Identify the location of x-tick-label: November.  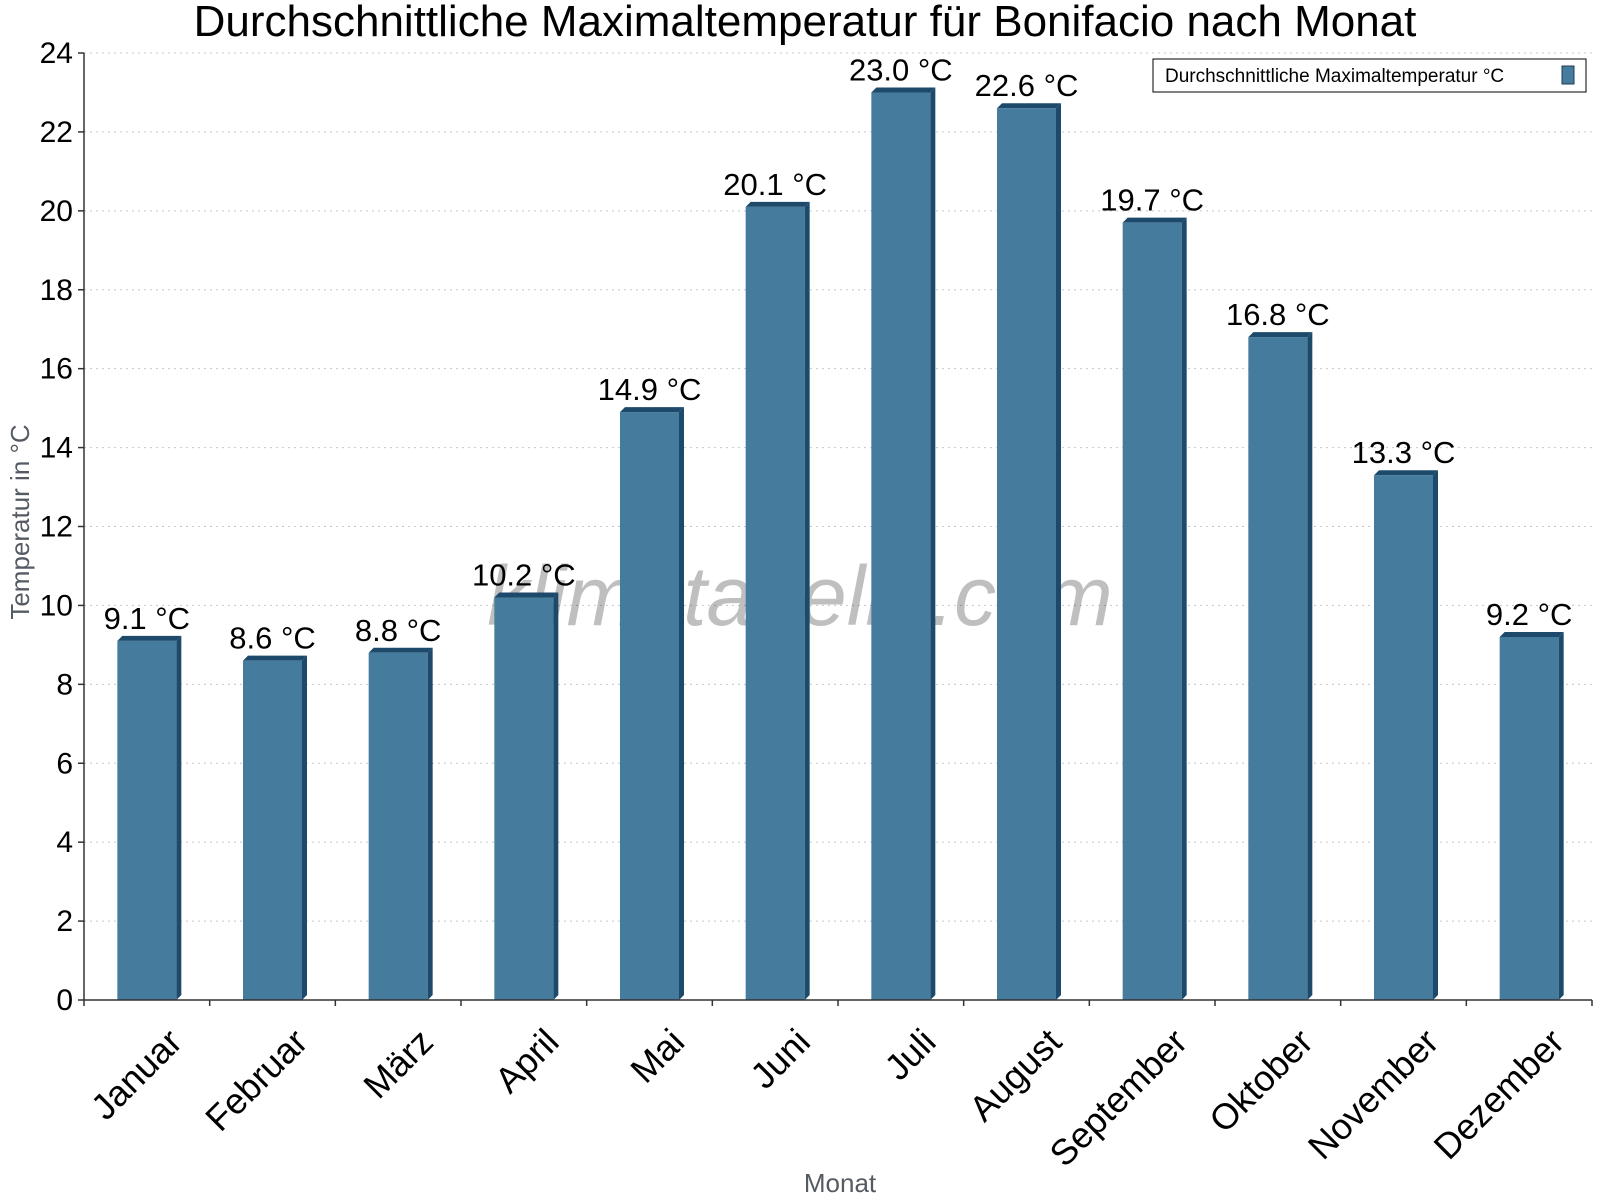
(1373, 1094).